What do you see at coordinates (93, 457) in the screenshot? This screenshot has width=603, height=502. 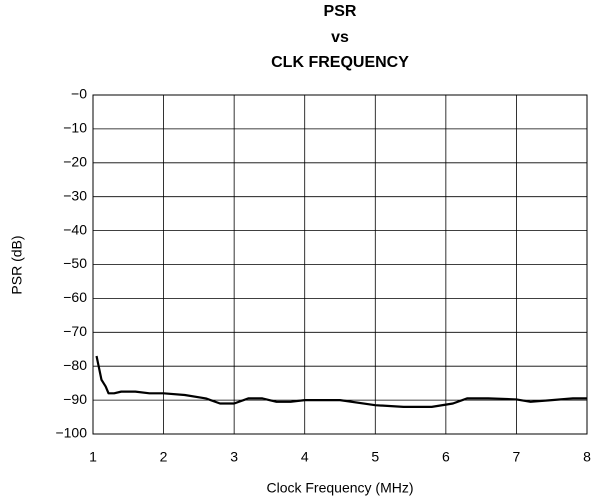 I see `x-tick-label: 1` at bounding box center [93, 457].